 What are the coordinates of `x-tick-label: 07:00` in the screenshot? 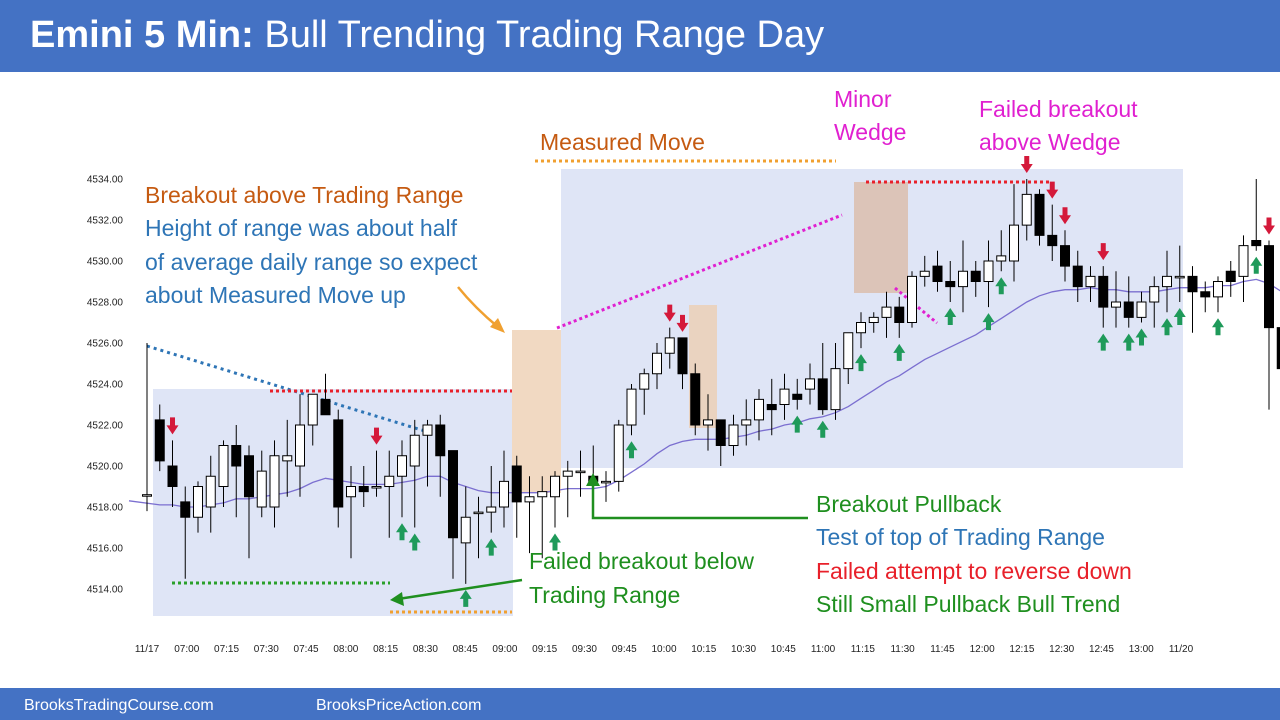 It's located at (186, 649).